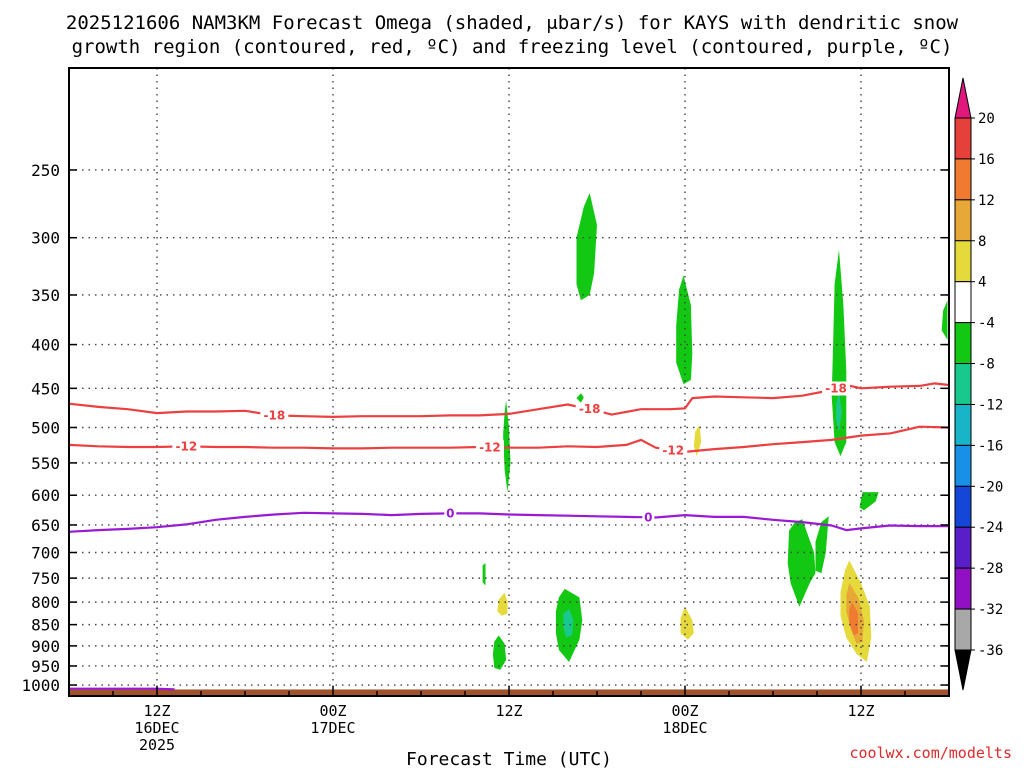 The image size is (1024, 768). I want to click on colorbar-label: -36, so click(990, 651).